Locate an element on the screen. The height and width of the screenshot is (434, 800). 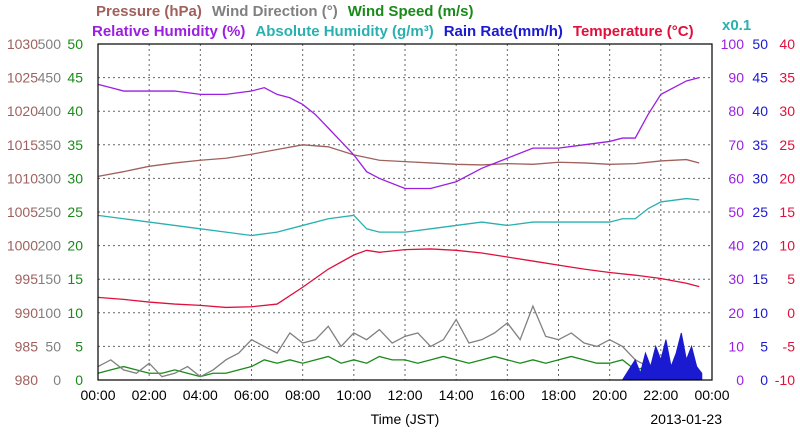
tick-pressure: 1030 is located at coordinates (22, 44).